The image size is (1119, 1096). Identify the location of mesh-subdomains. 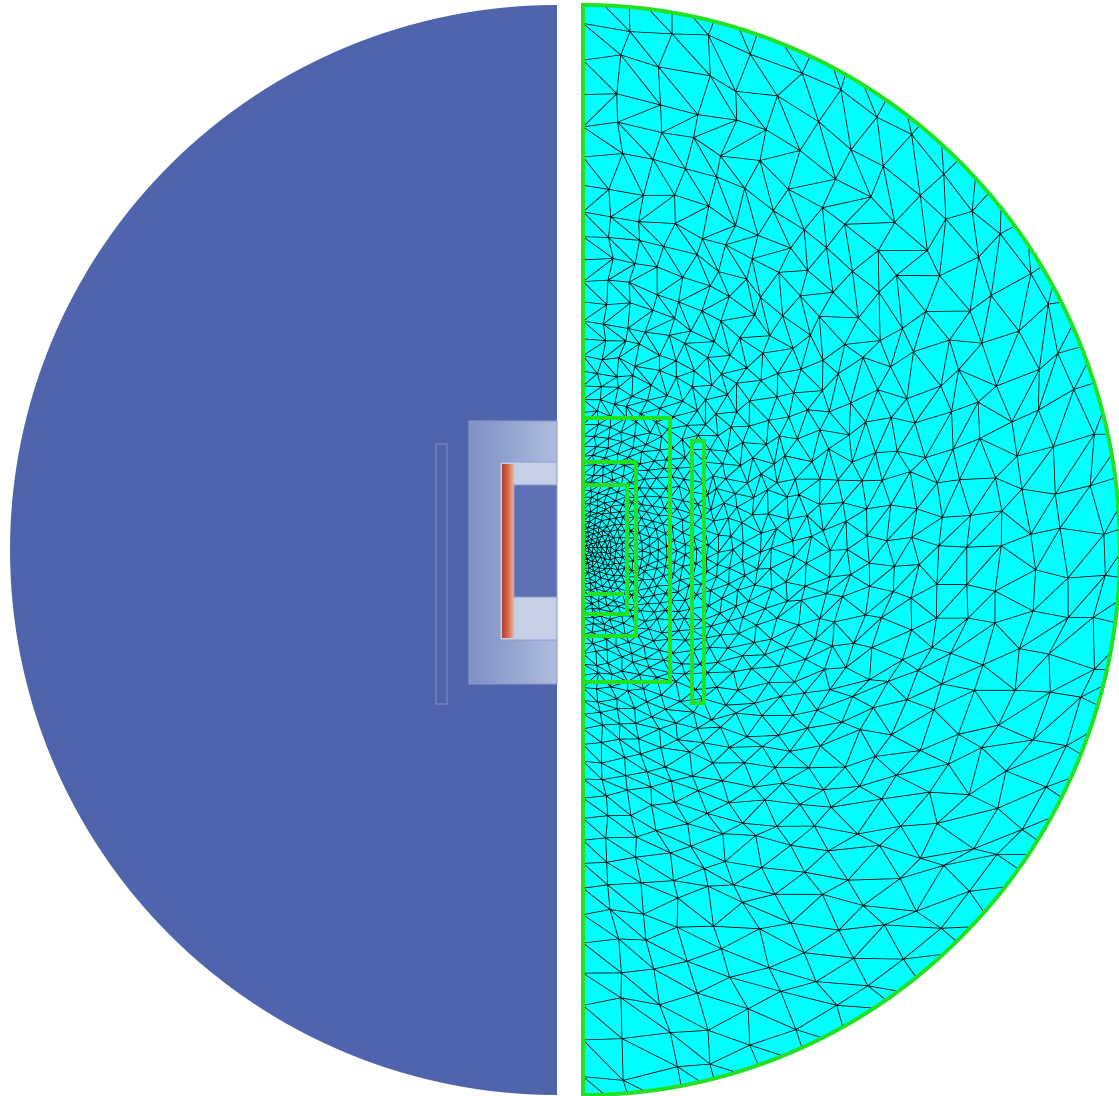
(644, 560).